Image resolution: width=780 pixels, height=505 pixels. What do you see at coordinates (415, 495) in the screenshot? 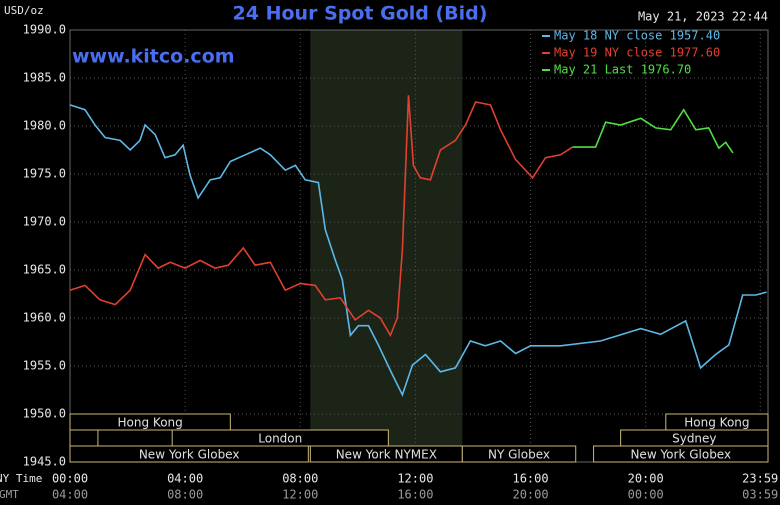
I see `x2-tick-label: 16:00` at bounding box center [415, 495].